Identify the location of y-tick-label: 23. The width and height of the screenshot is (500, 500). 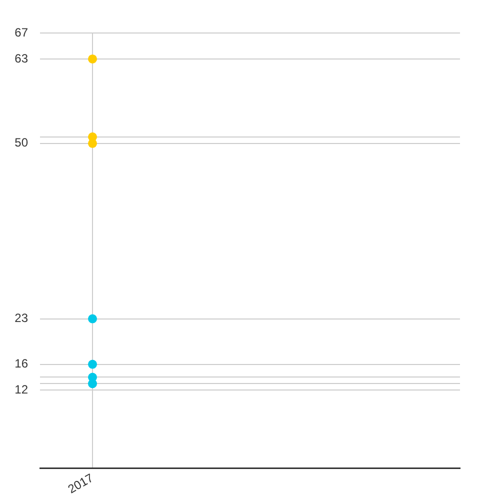
(21, 318).